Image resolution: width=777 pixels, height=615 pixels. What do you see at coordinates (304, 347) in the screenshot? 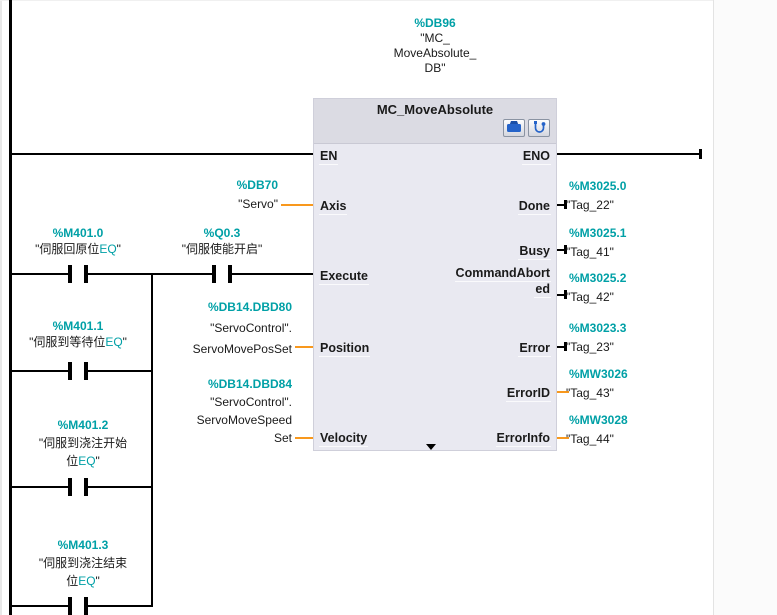
I see `position-value-wire` at bounding box center [304, 347].